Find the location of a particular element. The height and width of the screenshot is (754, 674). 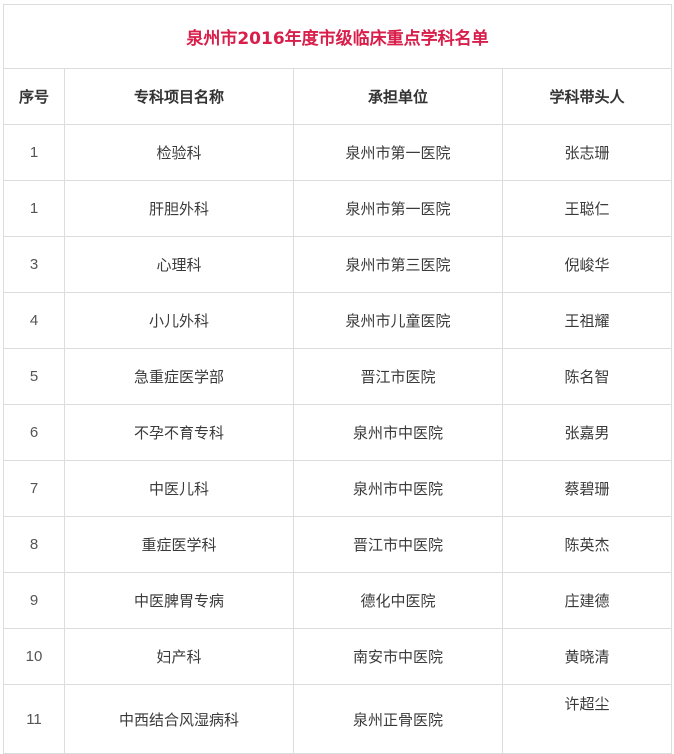

cell-leader: 倪峻华 is located at coordinates (587, 264).